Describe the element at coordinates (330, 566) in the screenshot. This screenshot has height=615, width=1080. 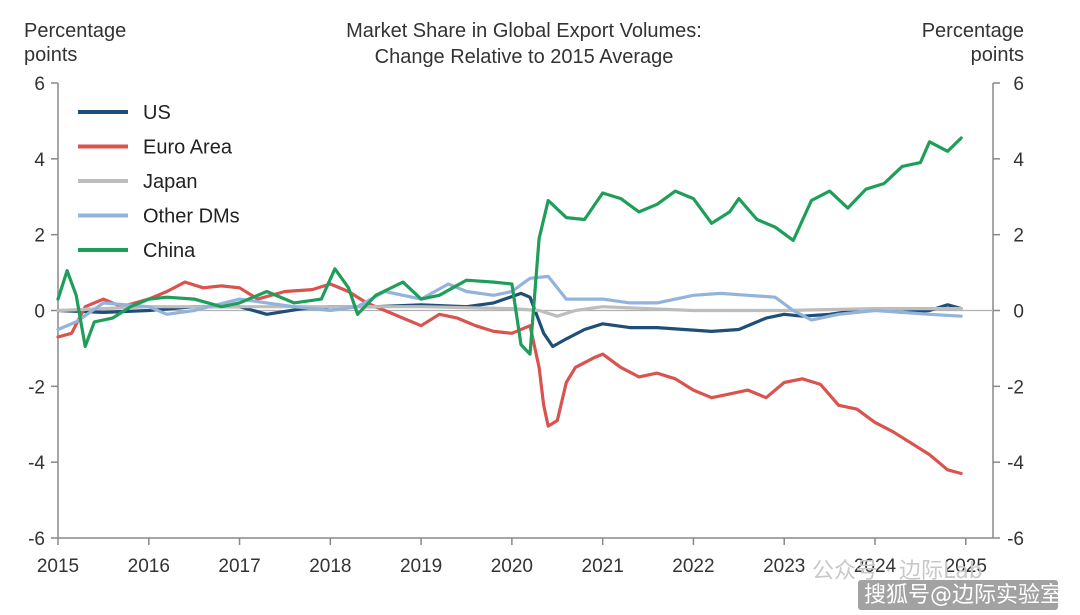
I see `x-tick-label: 2018` at that location.